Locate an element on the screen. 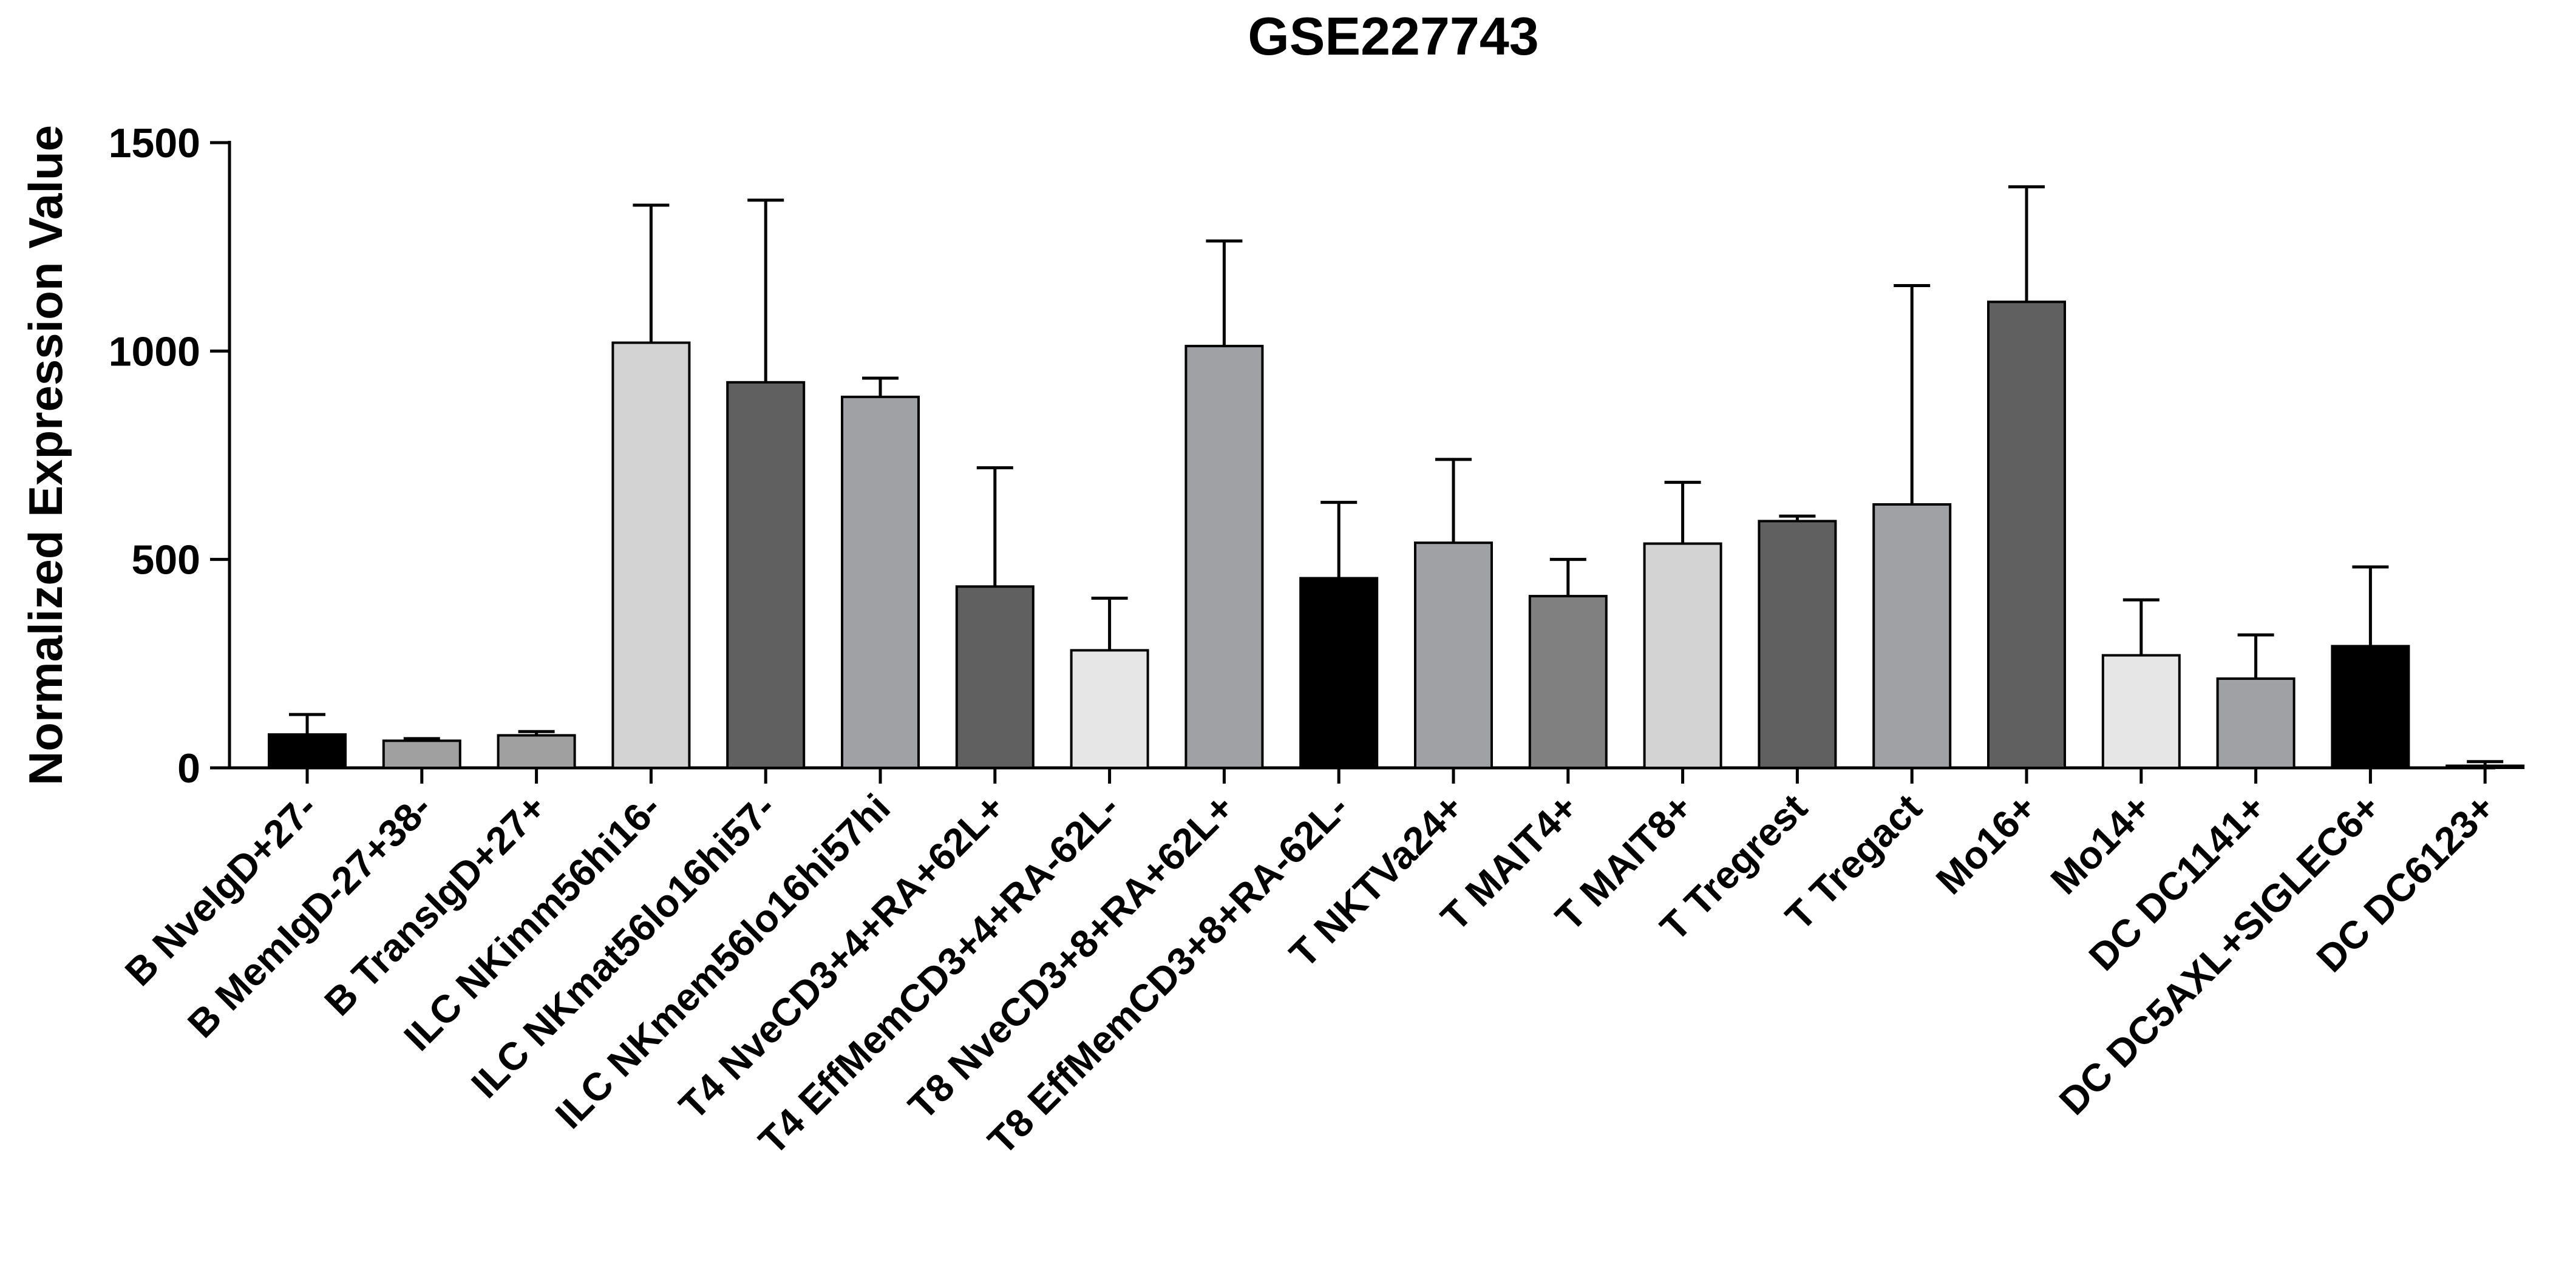 The image size is (2576, 1268). y-axis-ticks: 0 500 1000 1500 is located at coordinates (169, 456).